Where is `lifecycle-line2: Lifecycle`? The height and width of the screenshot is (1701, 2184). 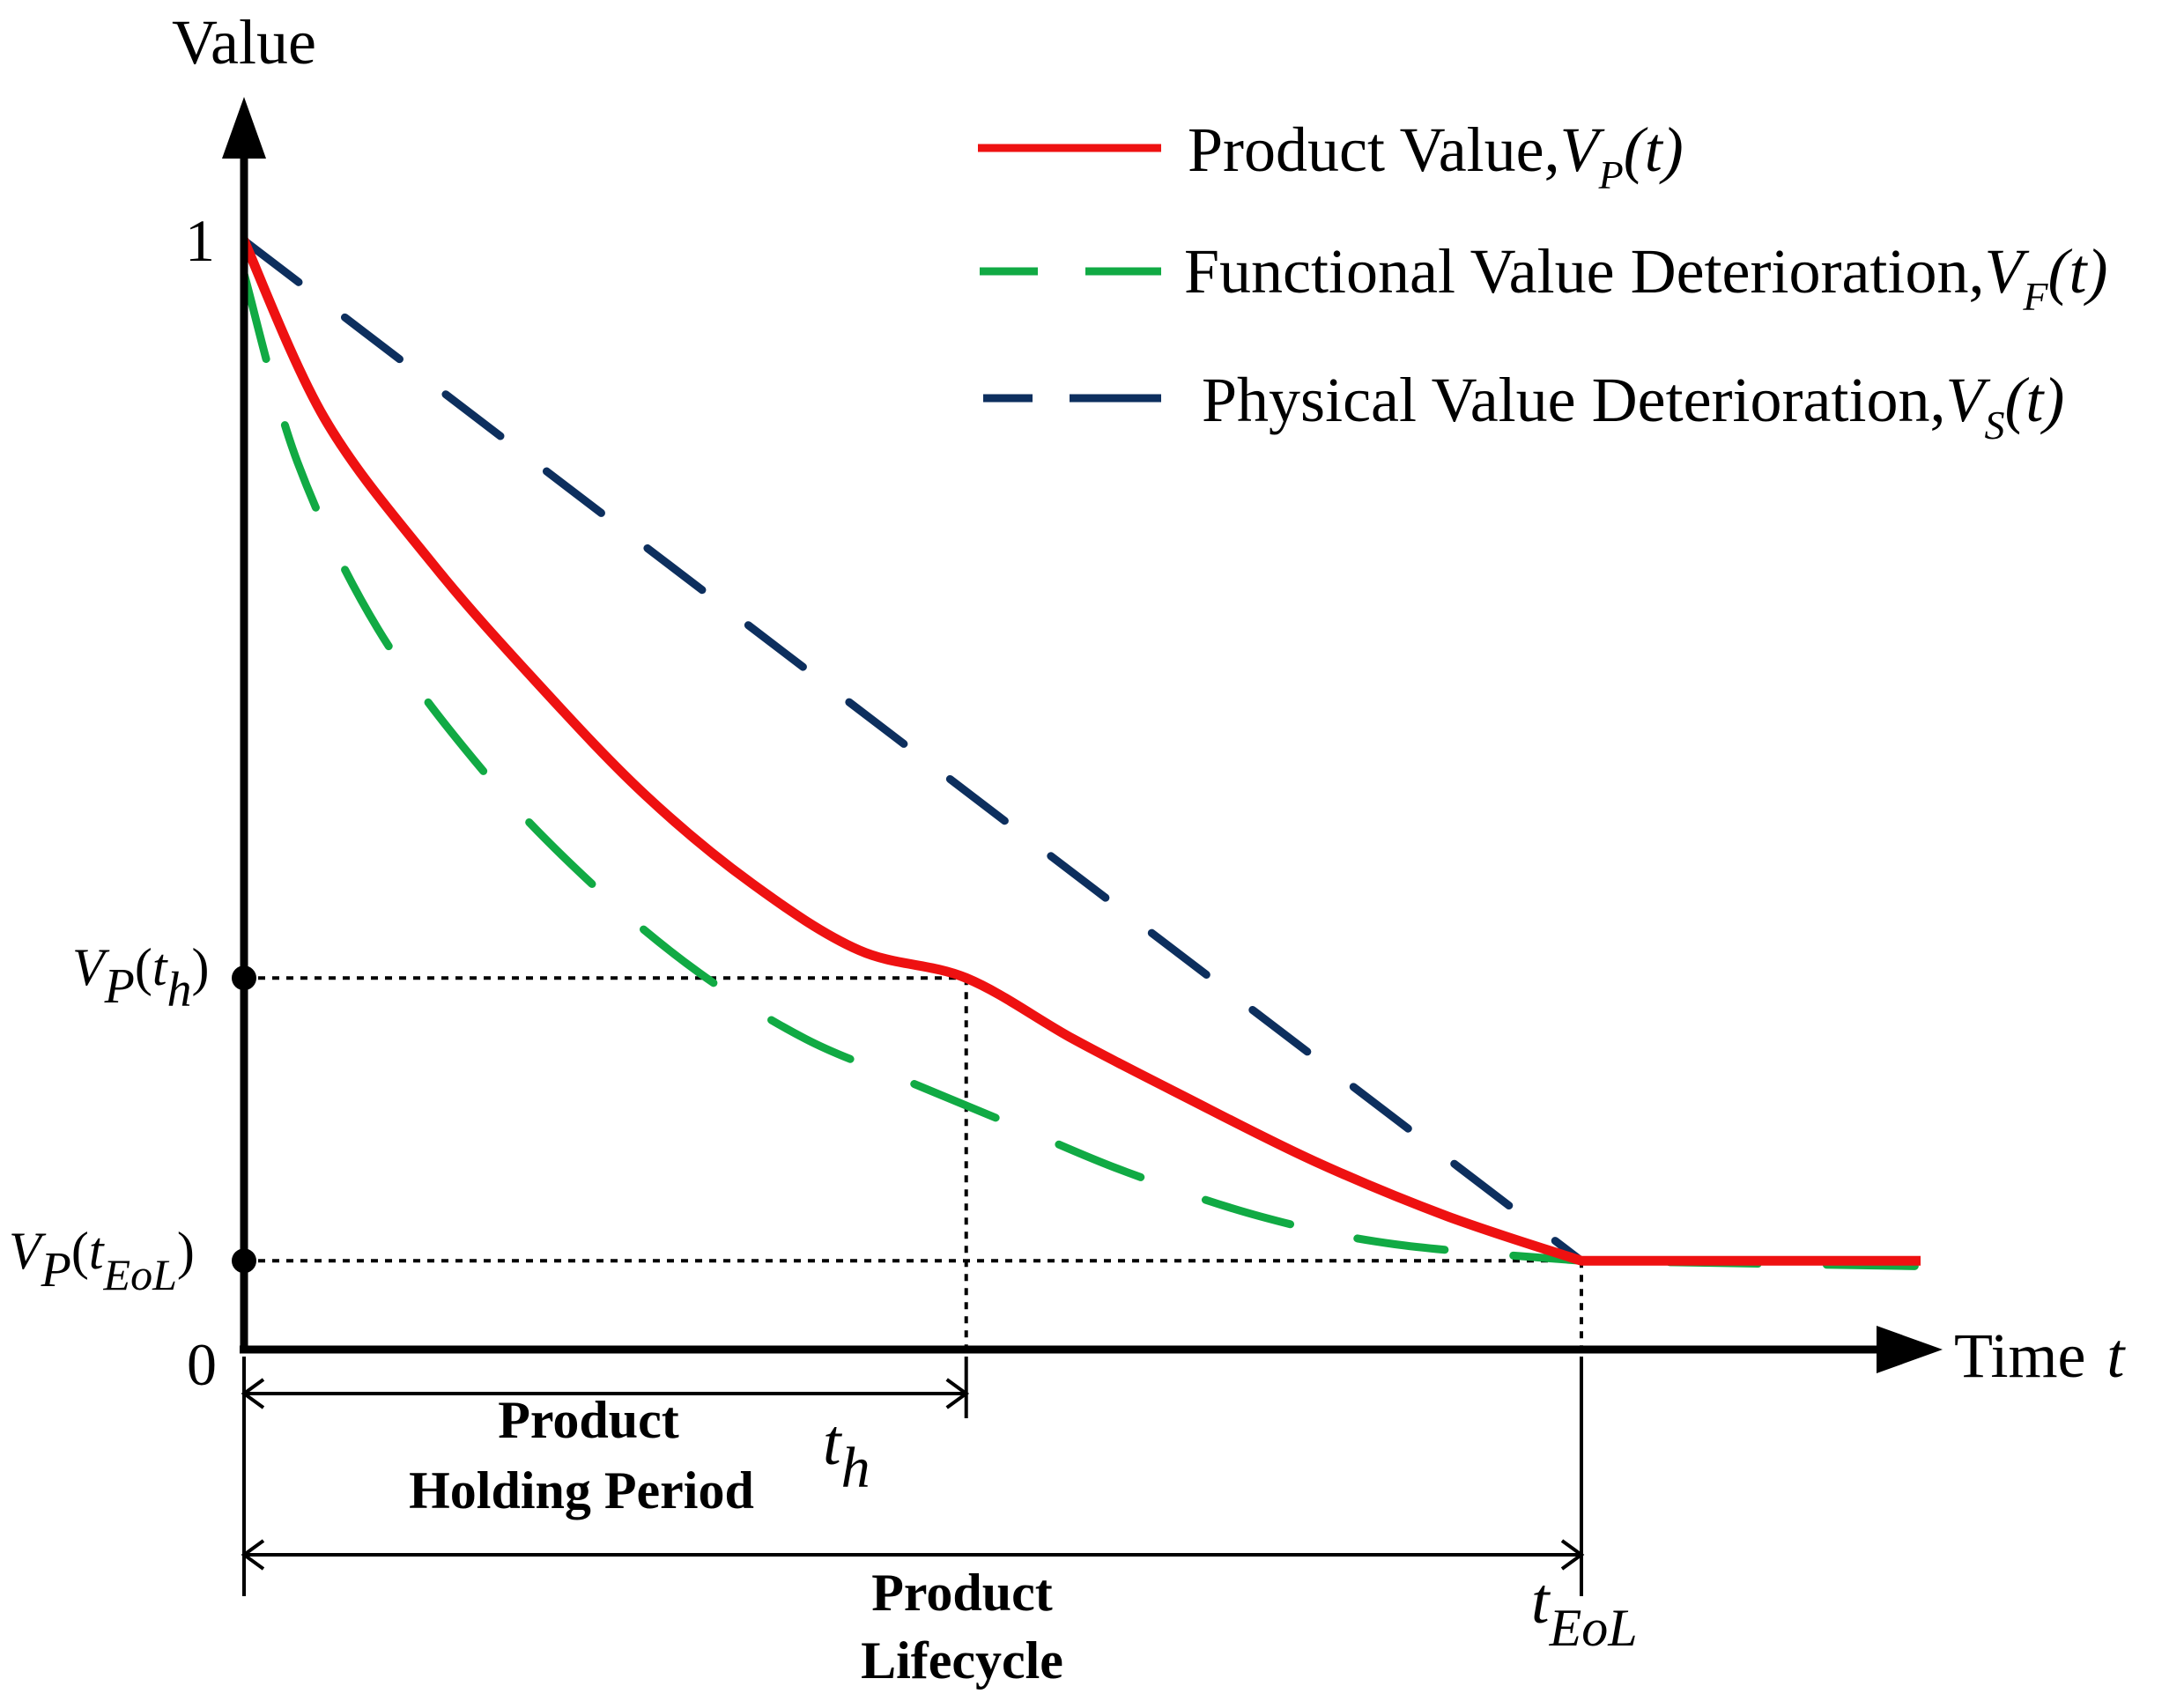 lifecycle-line2: Lifecycle is located at coordinates (962, 1660).